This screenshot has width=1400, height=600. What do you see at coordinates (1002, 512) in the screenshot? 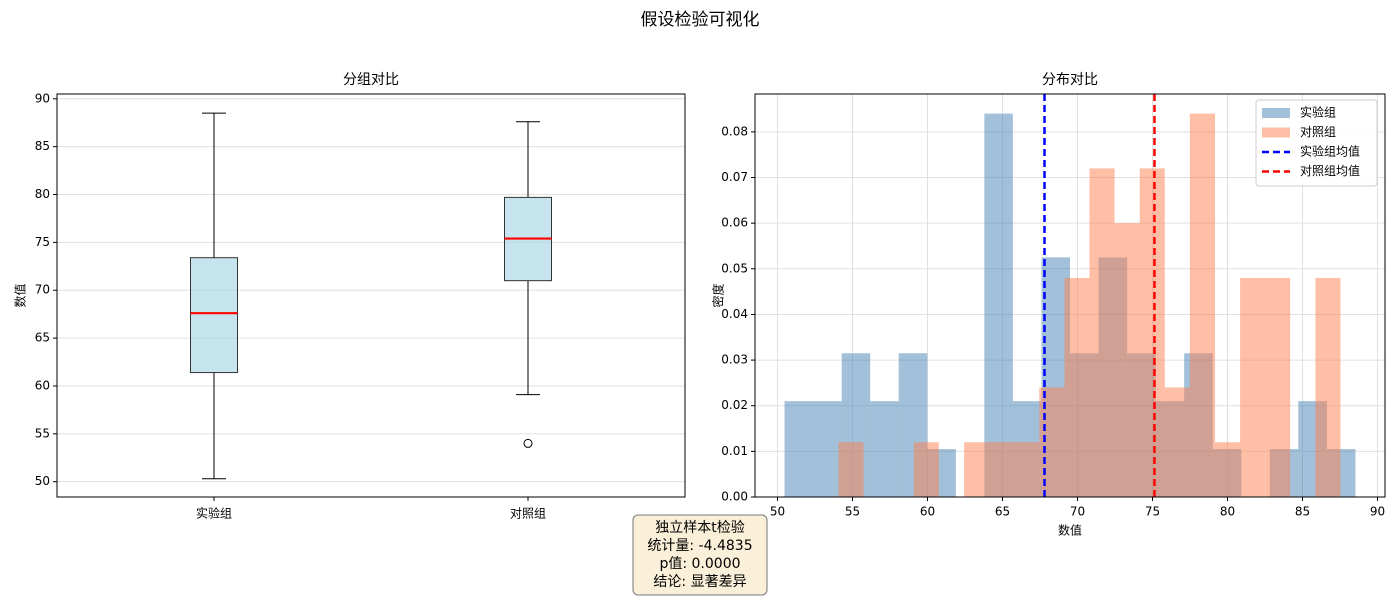
I see `x-tick-label: 65` at bounding box center [1002, 512].